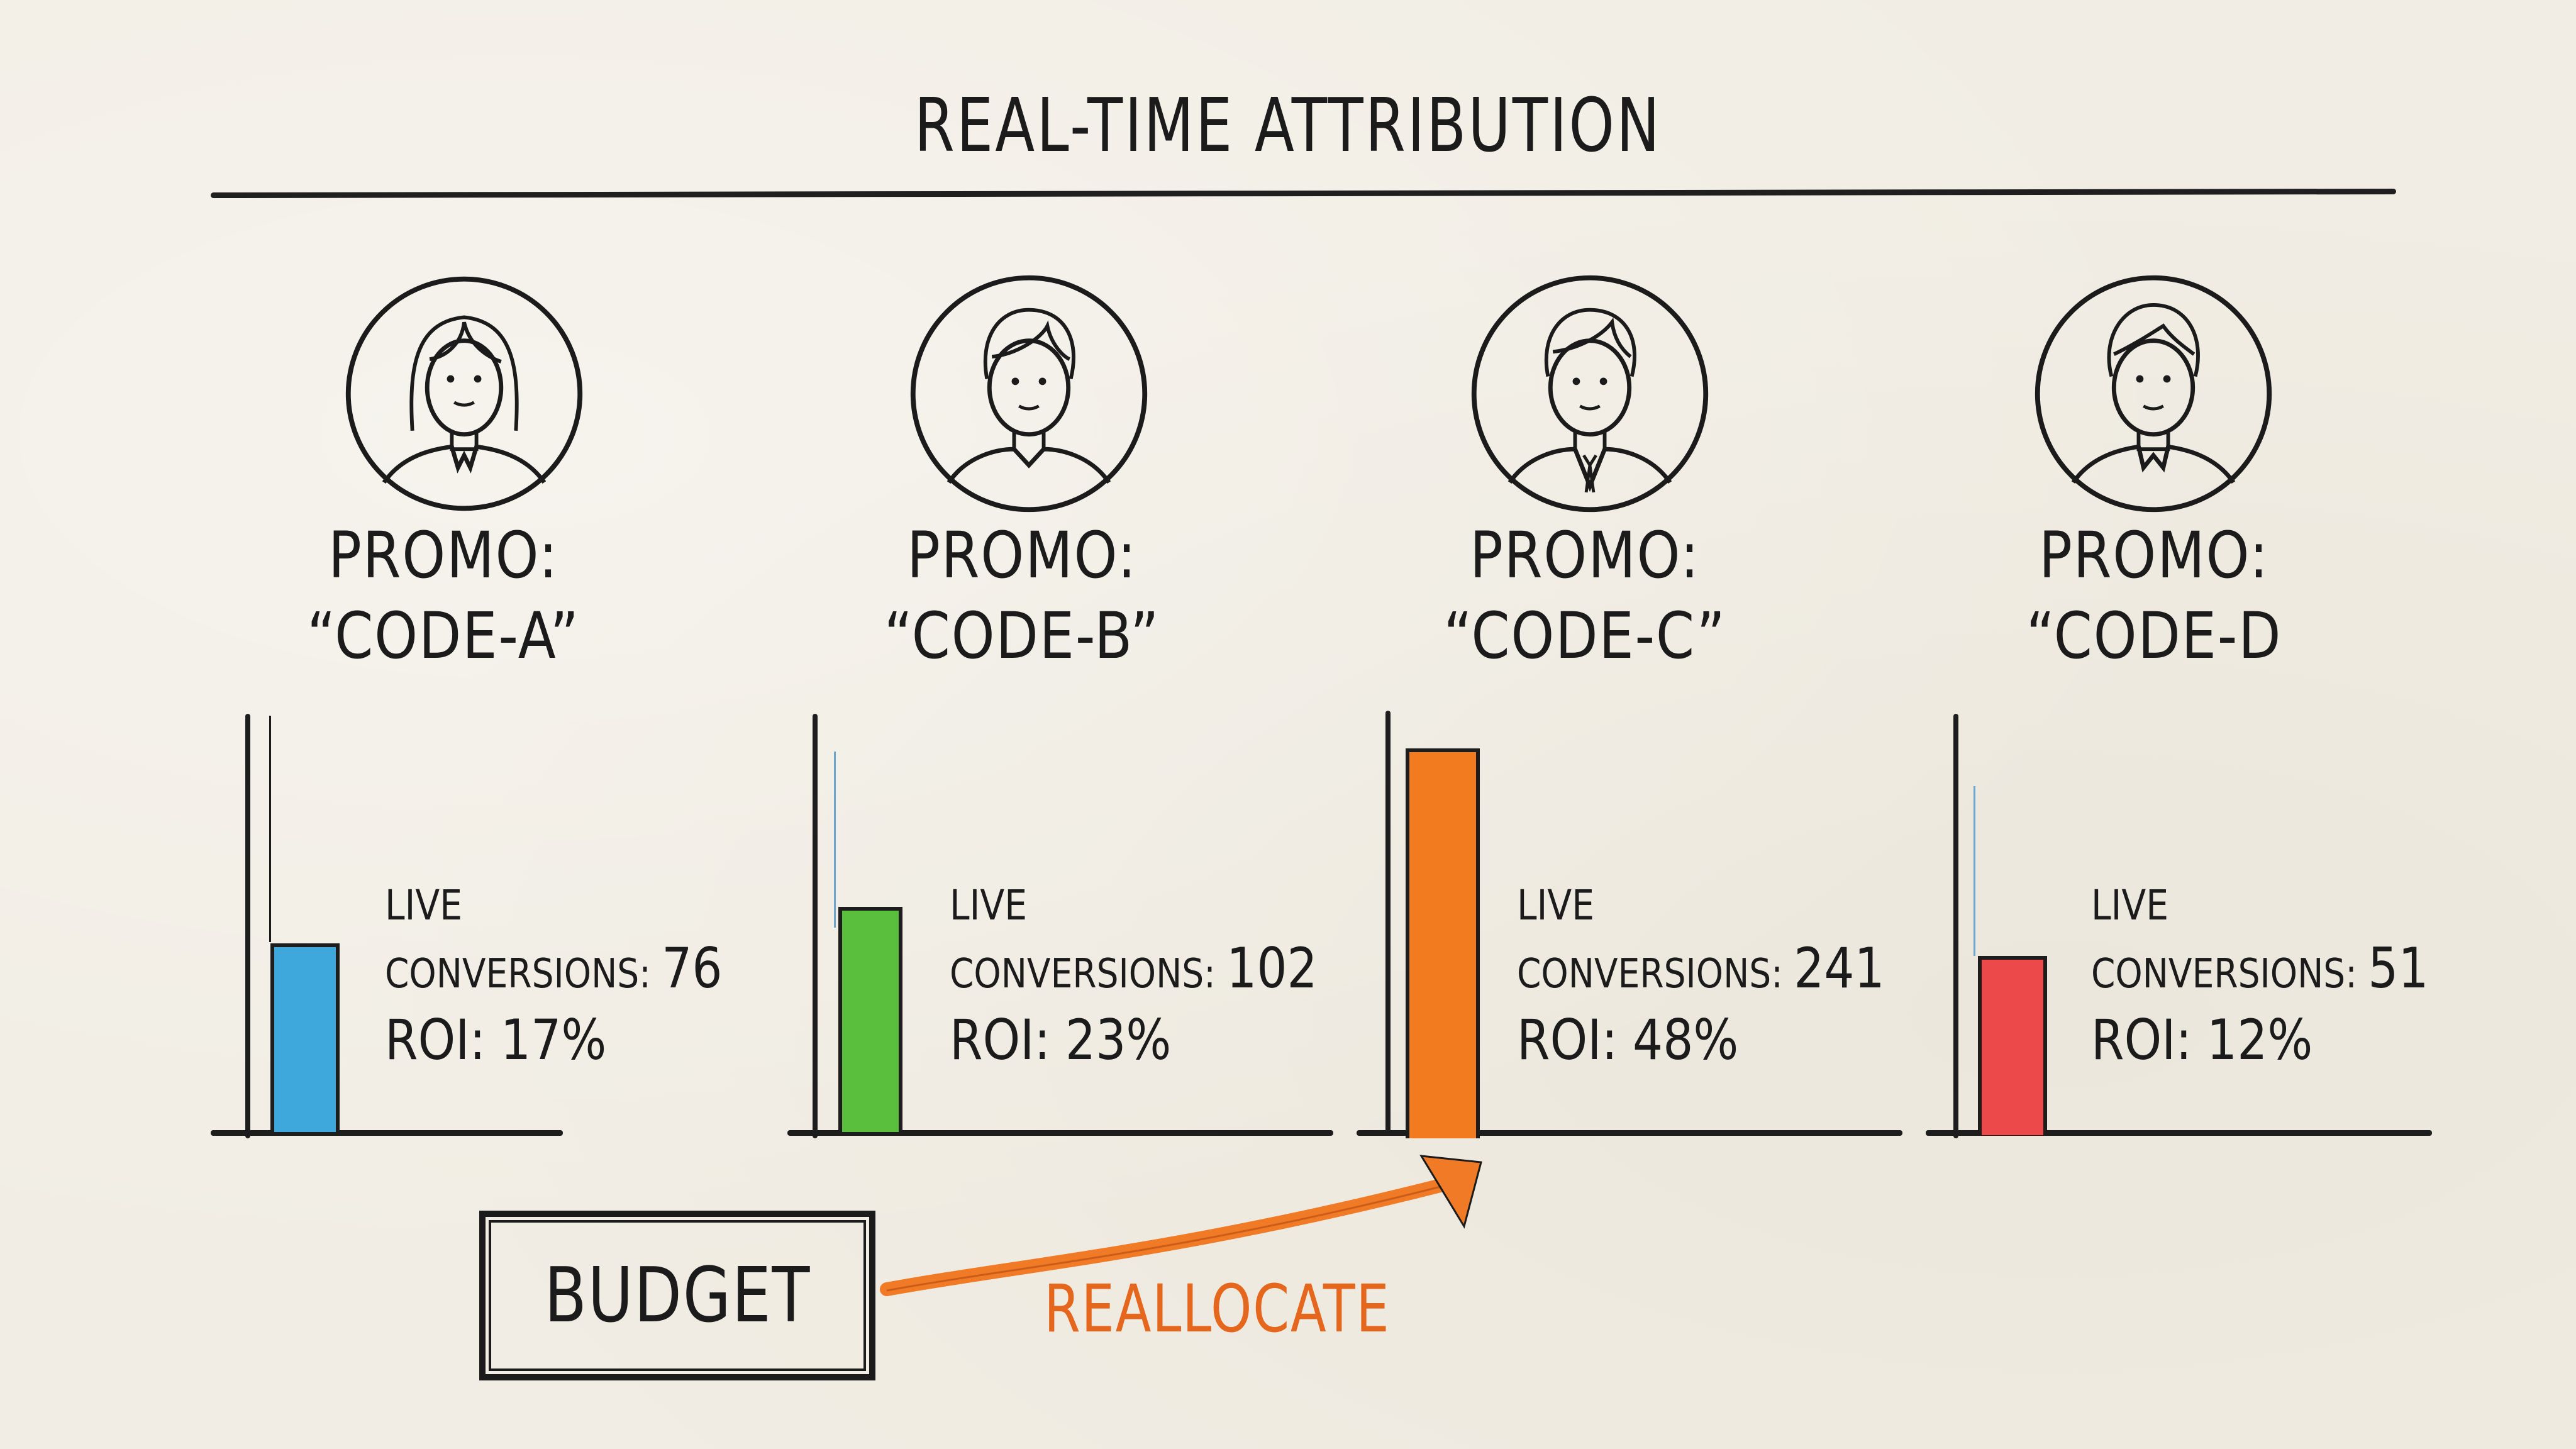 The height and width of the screenshot is (1449, 2576). I want to click on reallocate-label: REALLOCATE, so click(1217, 1308).